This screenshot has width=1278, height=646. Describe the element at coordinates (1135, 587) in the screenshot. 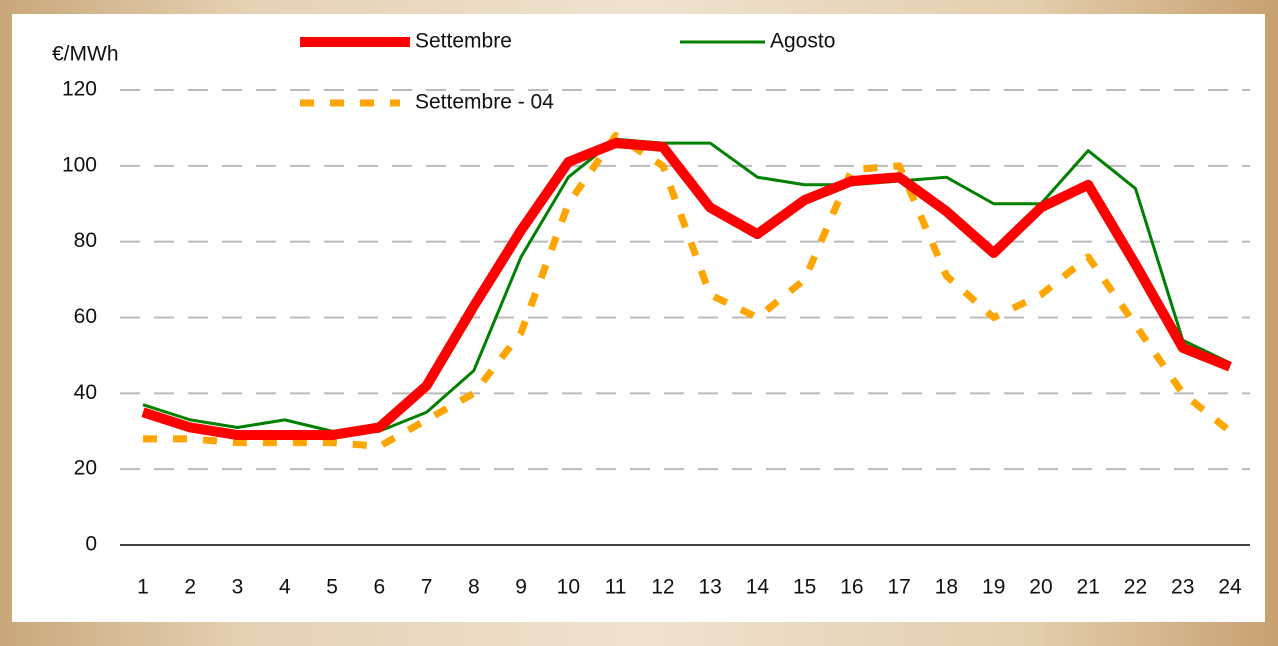

I see `x-tick-label: 22` at that location.